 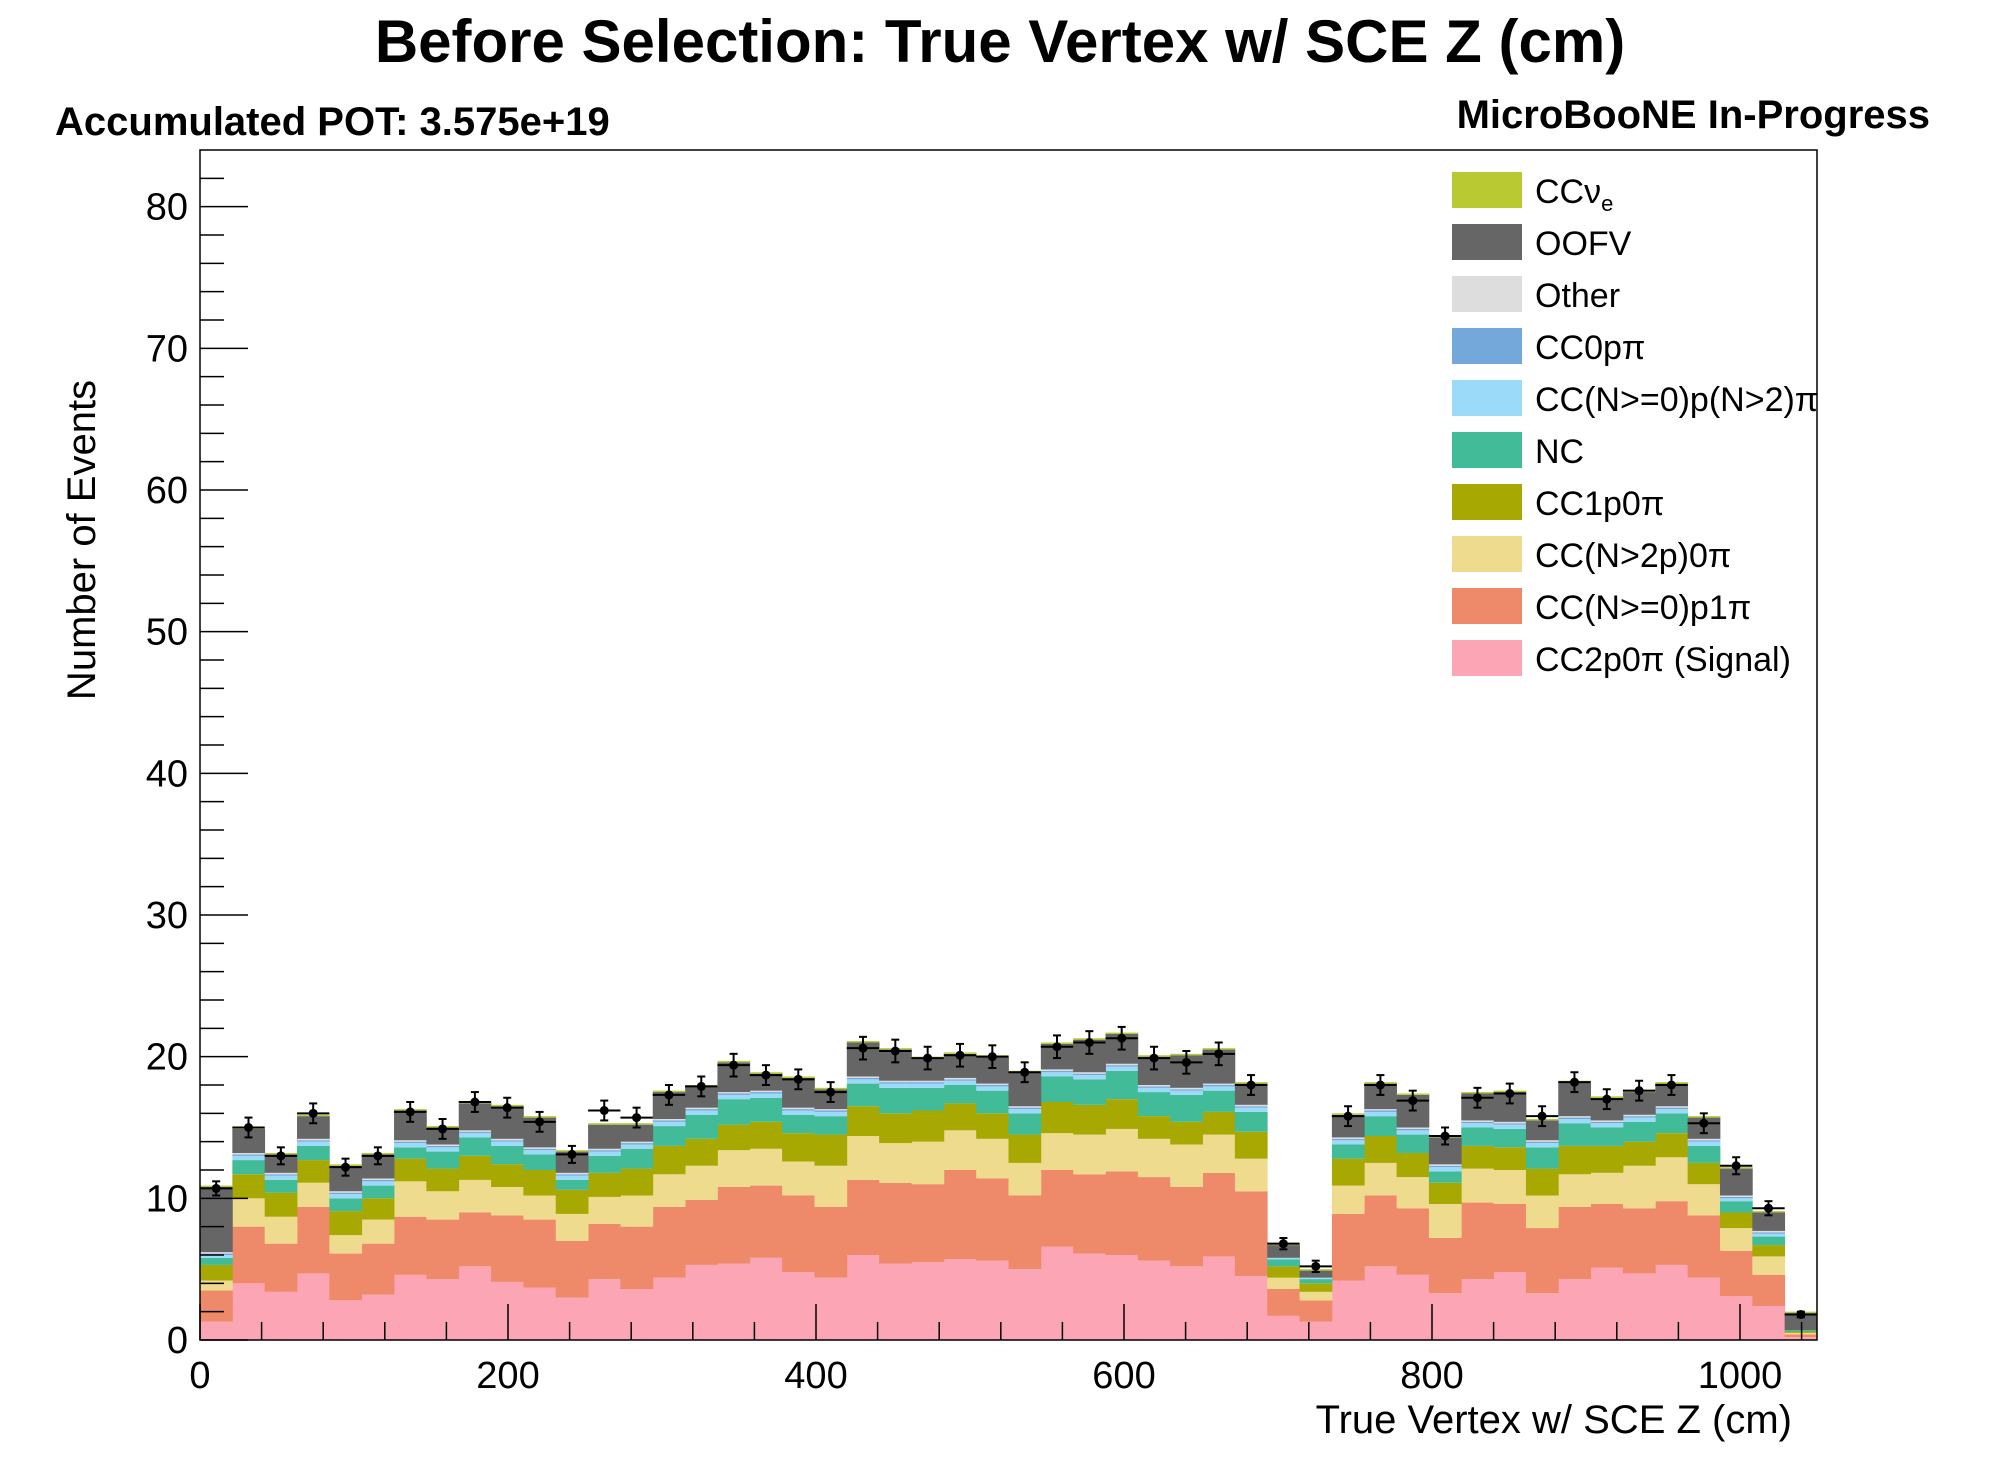 I want to click on legend-entry-1: OOFV, so click(x=1542, y=243).